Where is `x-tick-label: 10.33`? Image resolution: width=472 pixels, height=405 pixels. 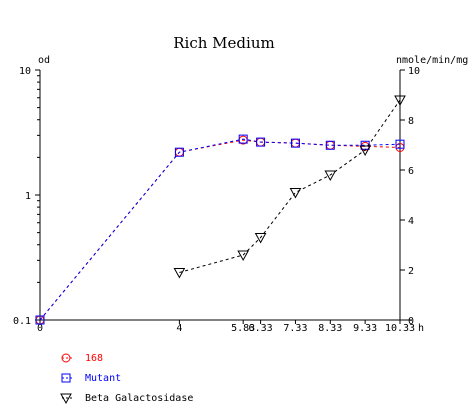 x-tick-label: 10.33 is located at coordinates (400, 328).